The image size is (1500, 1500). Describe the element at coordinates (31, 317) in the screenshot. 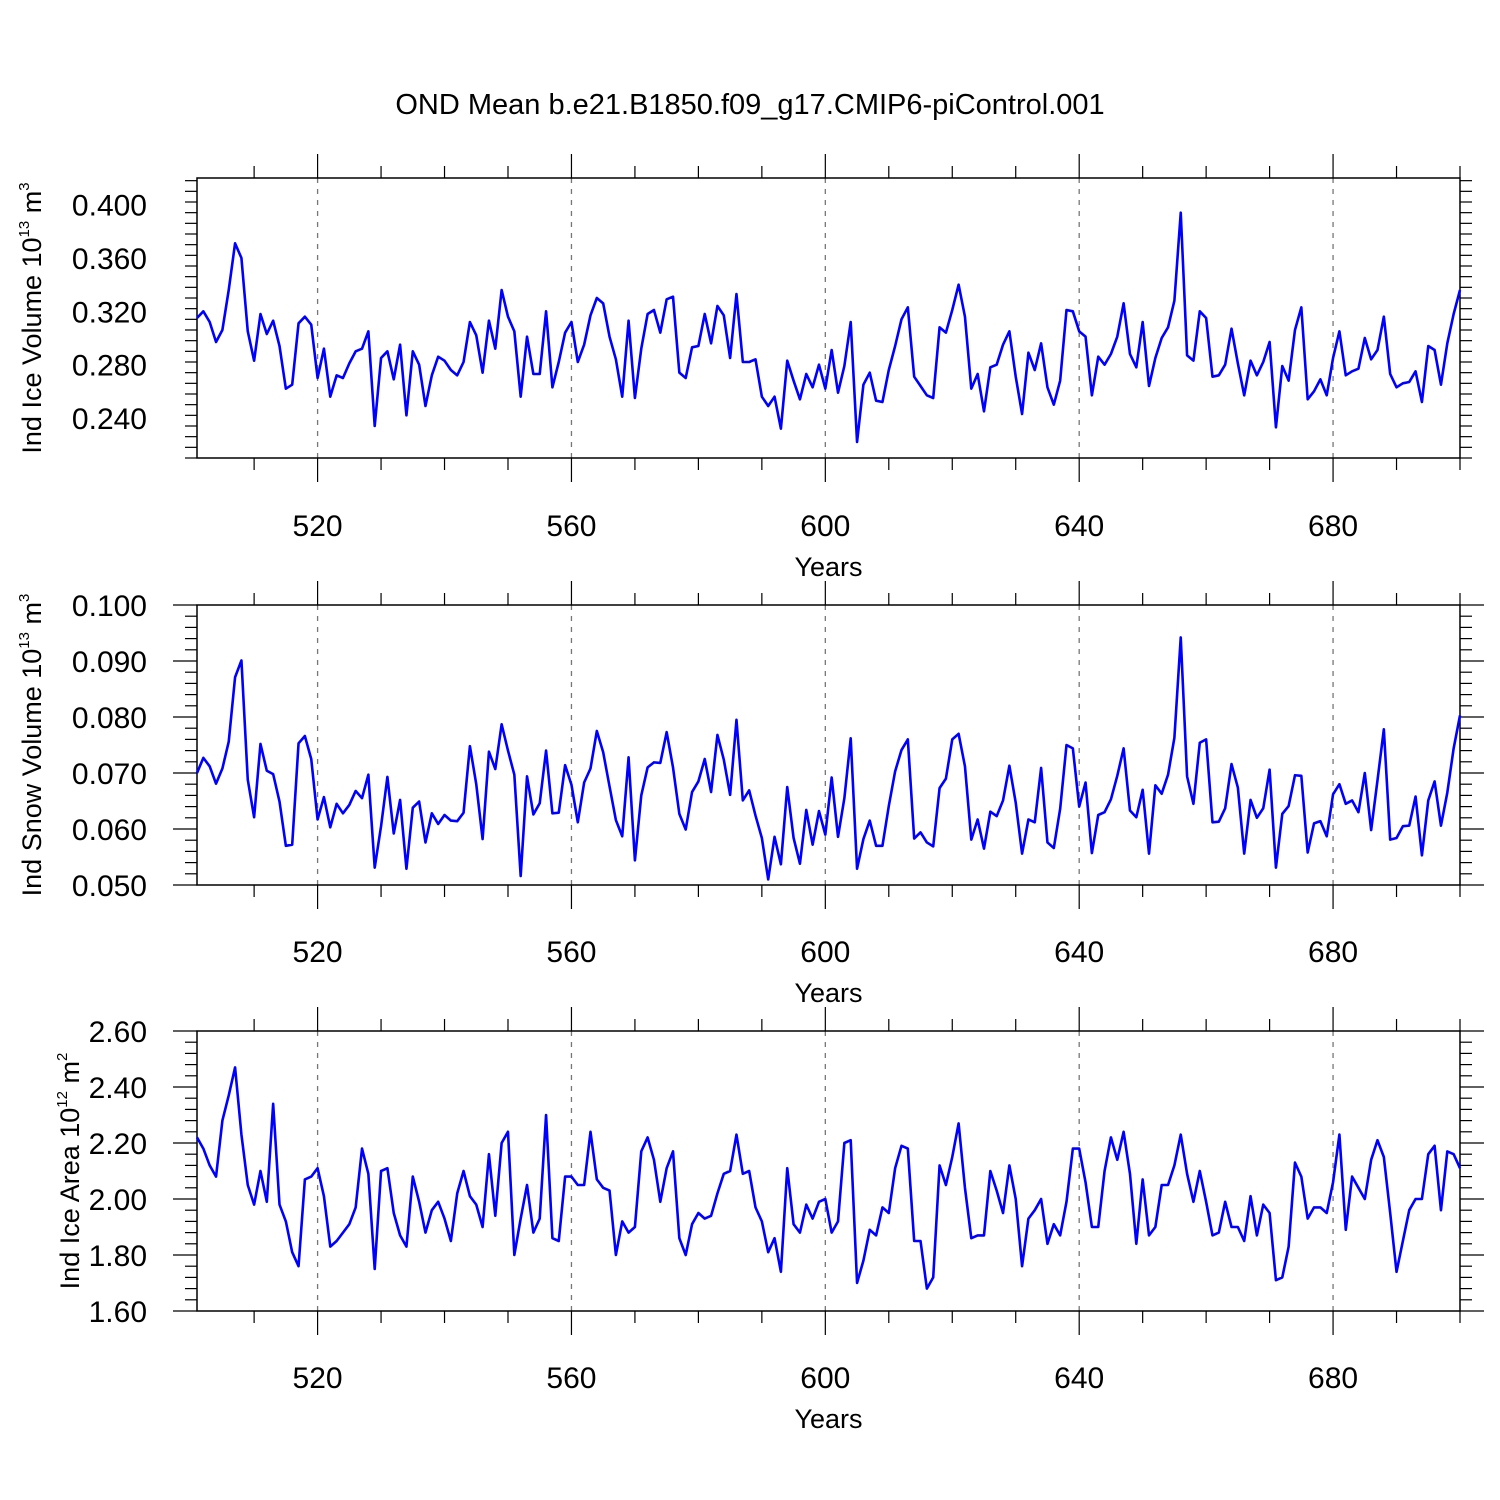

I see `y-axis-label: Ind Ice Volume 1013 m3` at that location.